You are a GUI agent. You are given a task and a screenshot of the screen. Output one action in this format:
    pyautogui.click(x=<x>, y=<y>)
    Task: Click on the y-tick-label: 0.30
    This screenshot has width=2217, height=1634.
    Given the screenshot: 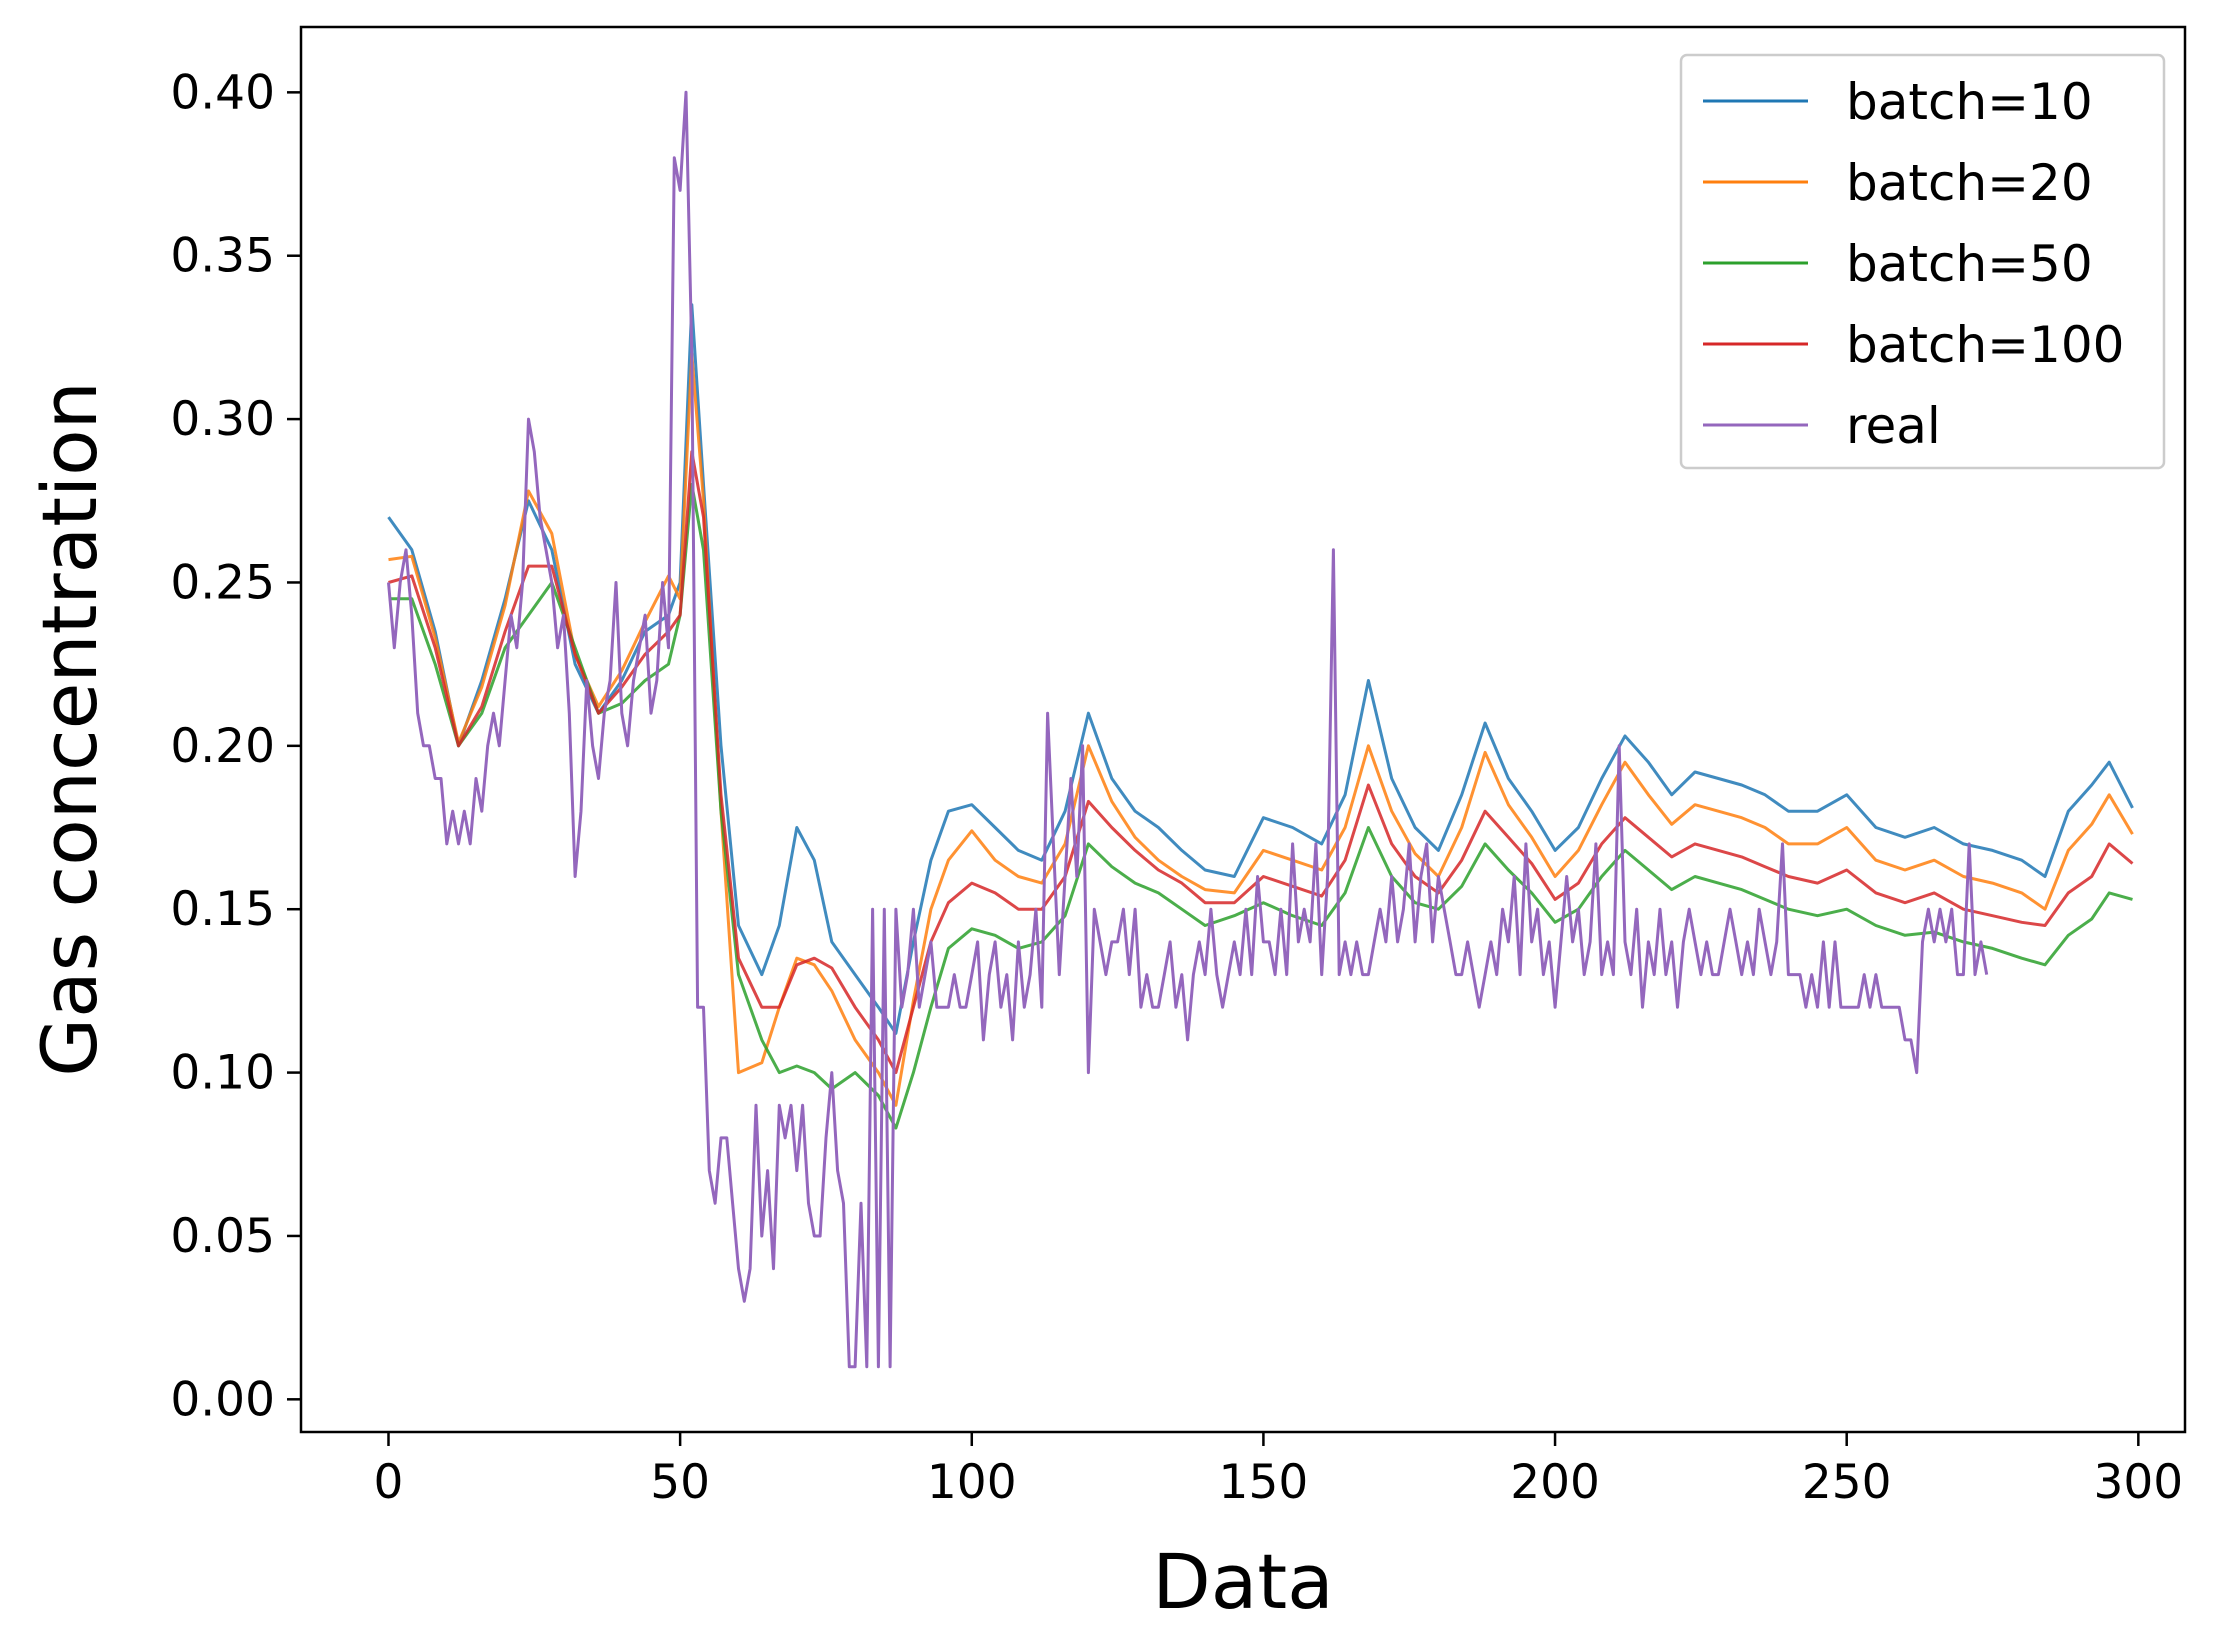 What is the action you would take?
    pyautogui.click(x=222, y=419)
    